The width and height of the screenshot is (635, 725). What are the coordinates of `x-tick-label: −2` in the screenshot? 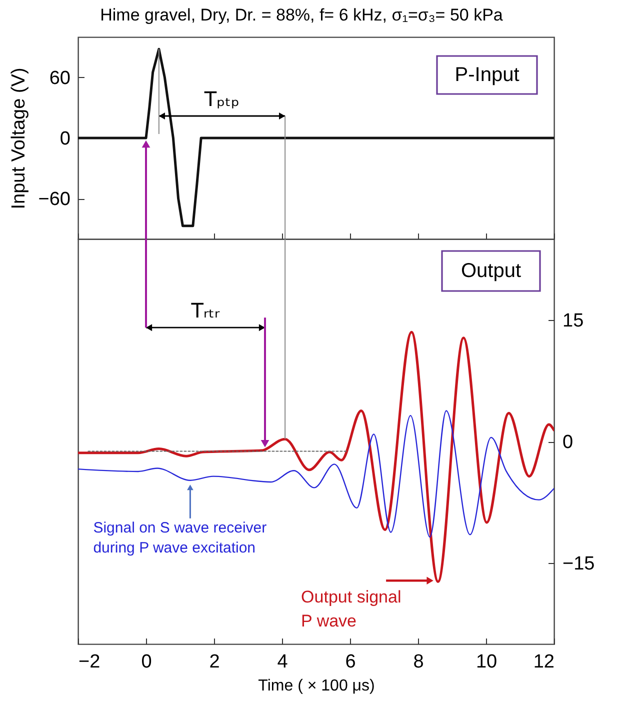 It's located at (89, 662).